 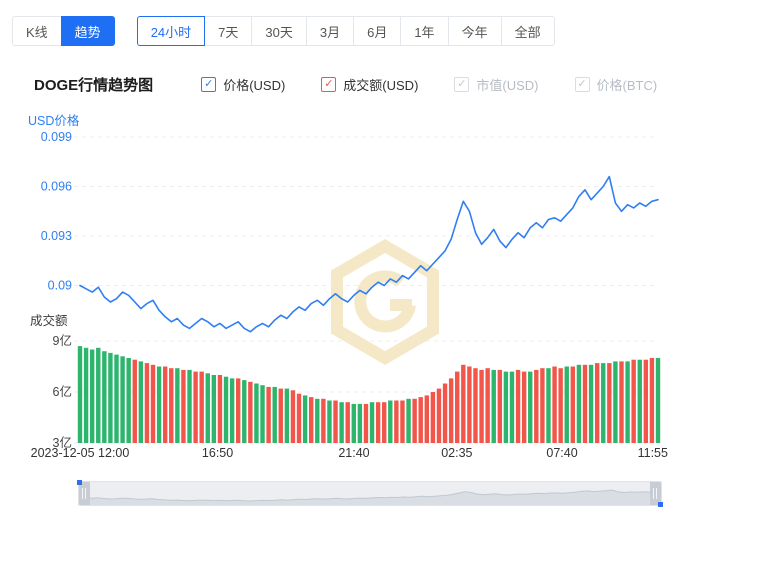 What do you see at coordinates (79, 482) in the screenshot?
I see `nav-corner-marker-left` at bounding box center [79, 482].